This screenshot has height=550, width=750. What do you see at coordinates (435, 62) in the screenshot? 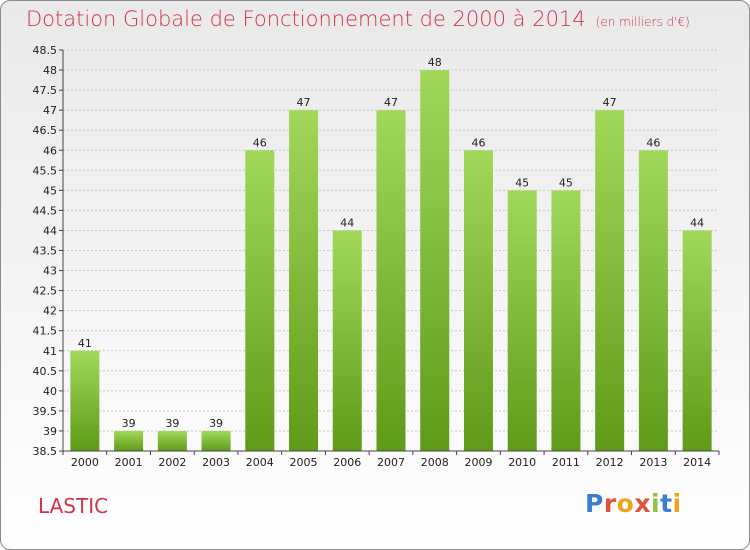
I see `data-label: 48` at bounding box center [435, 62].